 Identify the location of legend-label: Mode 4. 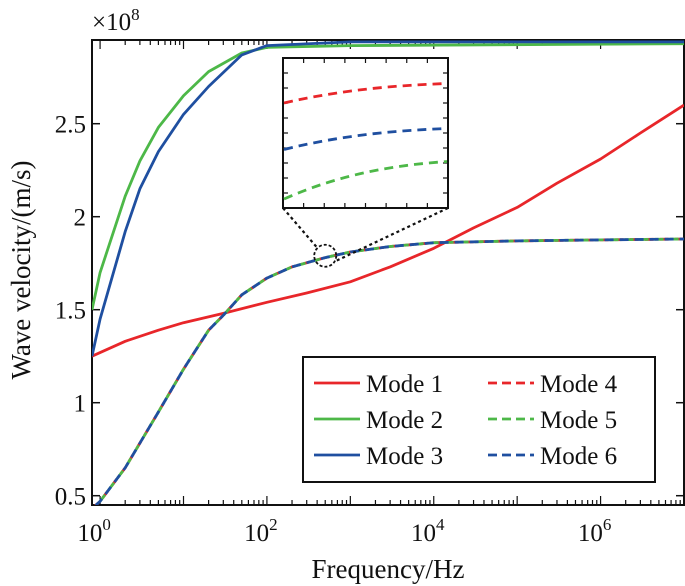
(579, 384).